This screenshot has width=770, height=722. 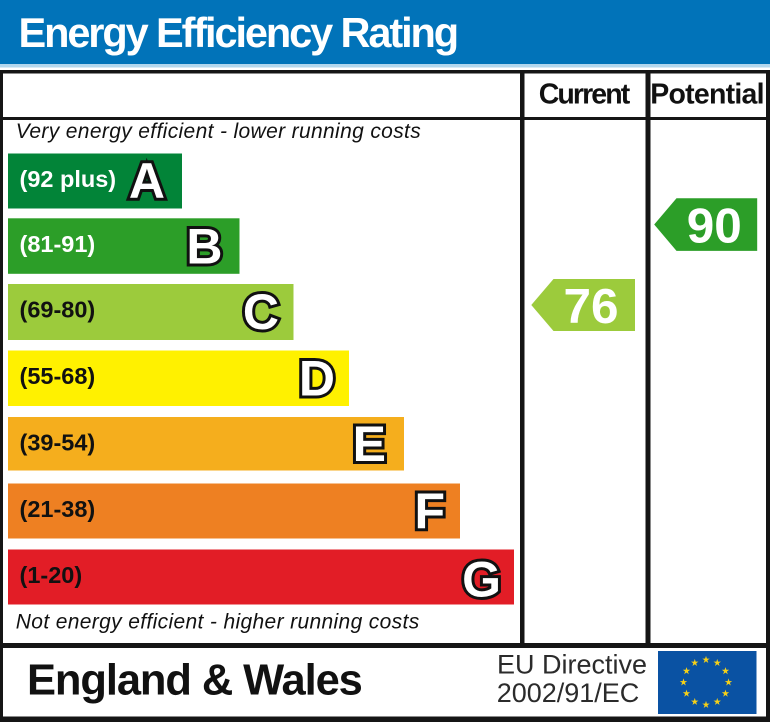 I want to click on svg-text: Energy Efficiency Rating, so click(x=238, y=32).